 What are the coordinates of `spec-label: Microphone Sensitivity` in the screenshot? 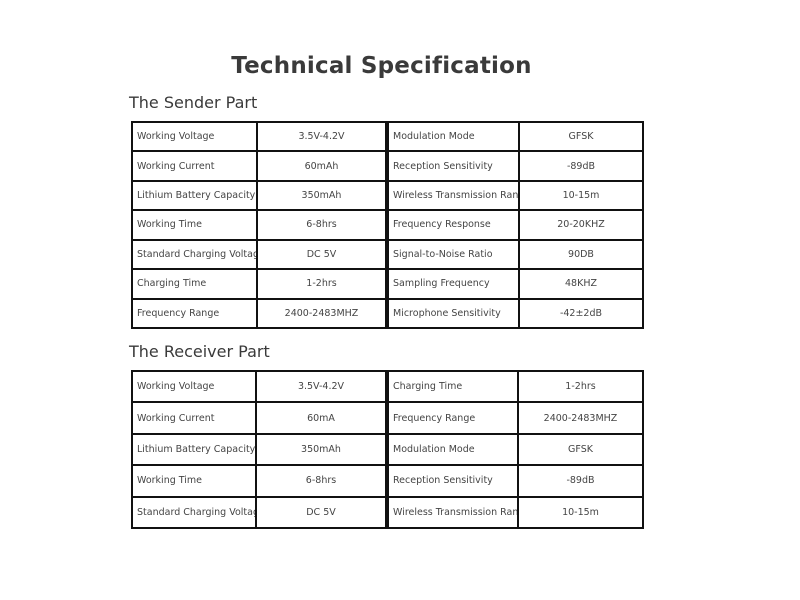 It's located at (452, 313).